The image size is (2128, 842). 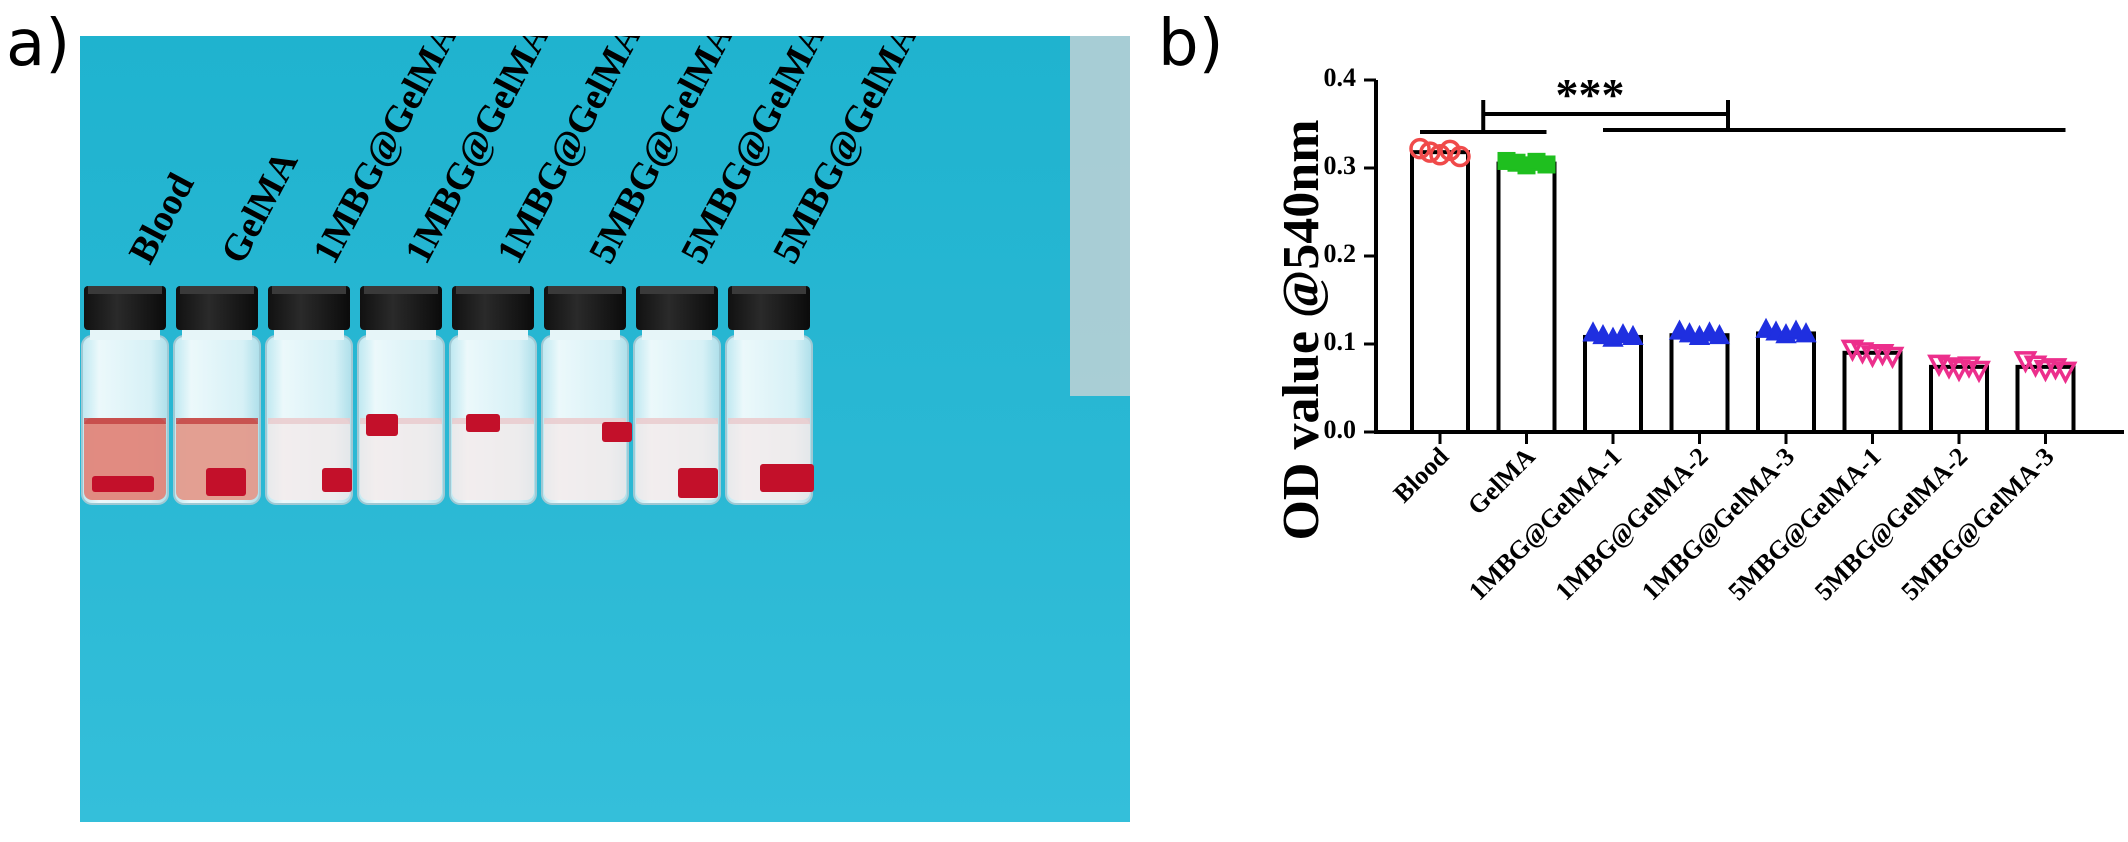 What do you see at coordinates (1301, 329) in the screenshot?
I see `y-axis-title: OD value @540nm` at bounding box center [1301, 329].